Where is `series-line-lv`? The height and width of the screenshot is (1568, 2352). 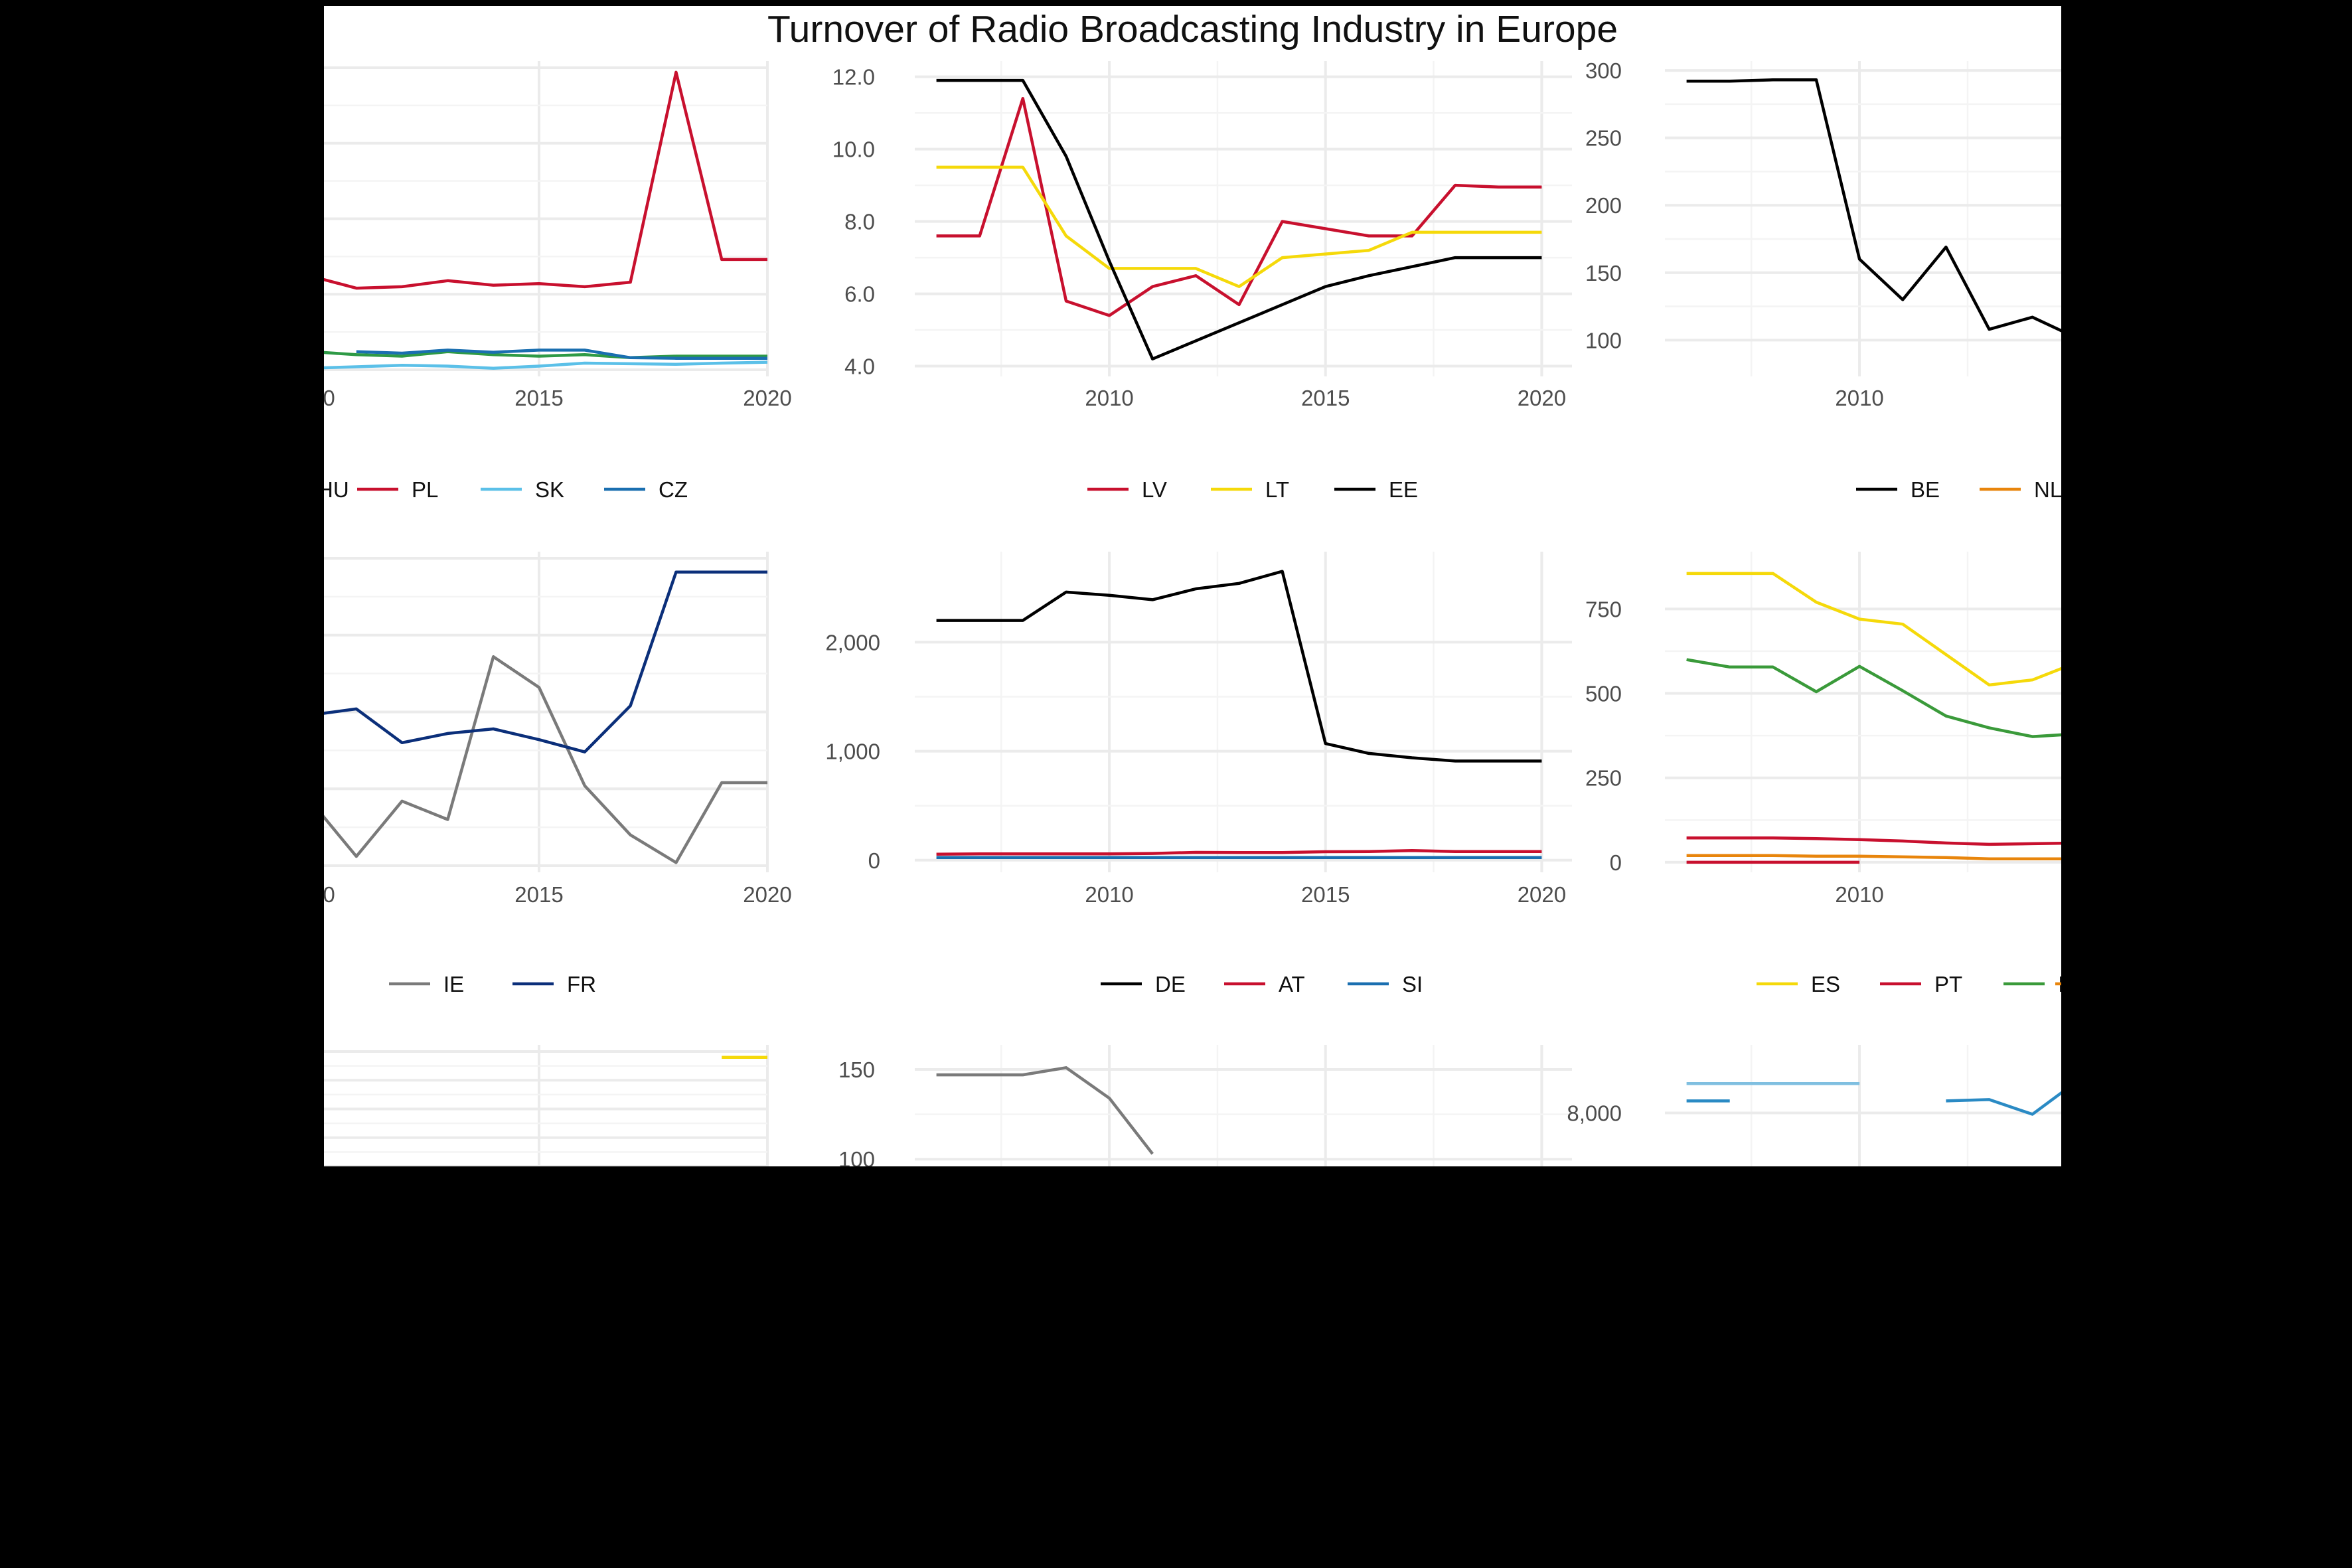
series-line-lv is located at coordinates (1239, 207).